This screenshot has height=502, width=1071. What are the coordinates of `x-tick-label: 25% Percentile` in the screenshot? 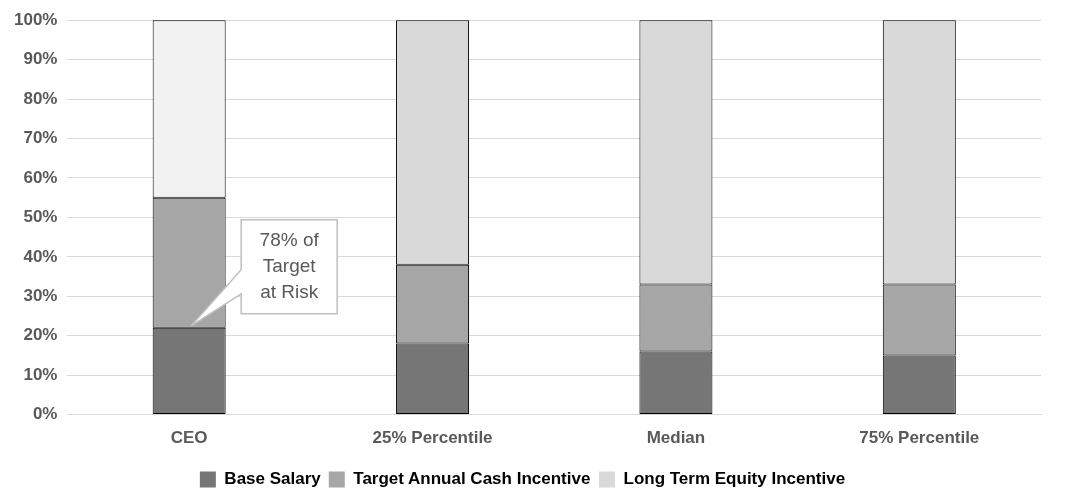 It's located at (432, 438).